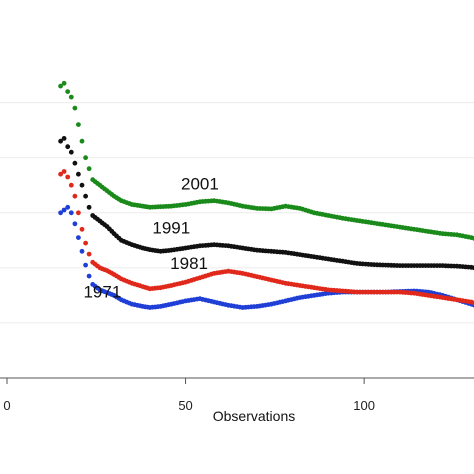 The image size is (474, 474). What do you see at coordinates (185, 405) in the screenshot?
I see `x-tick-label: 50` at bounding box center [185, 405].